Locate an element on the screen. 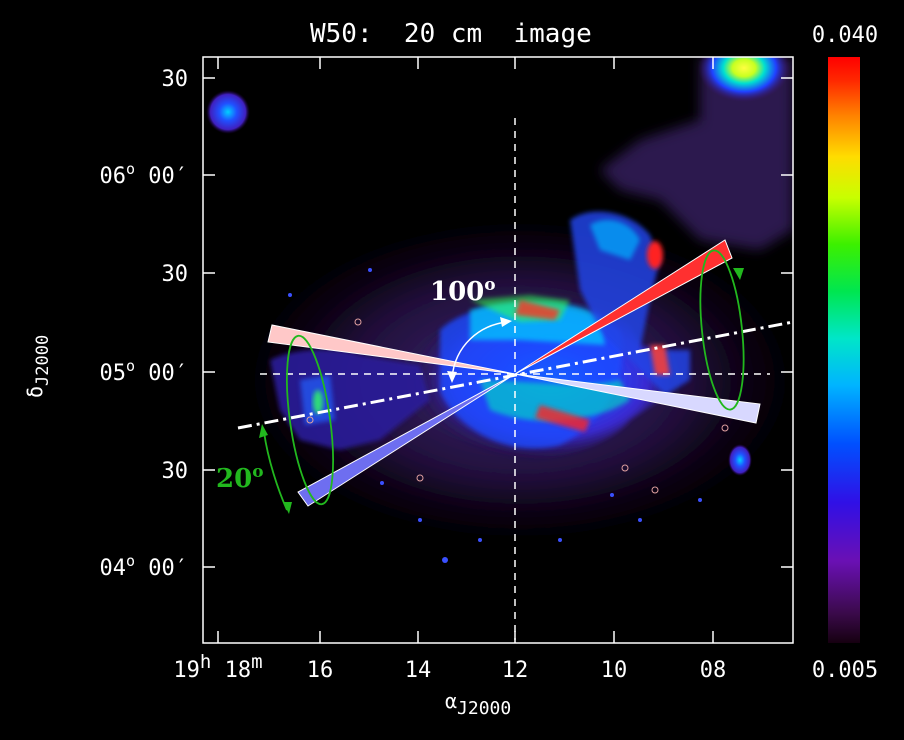  y-tick-label: 06o 00′ is located at coordinates (143, 174).